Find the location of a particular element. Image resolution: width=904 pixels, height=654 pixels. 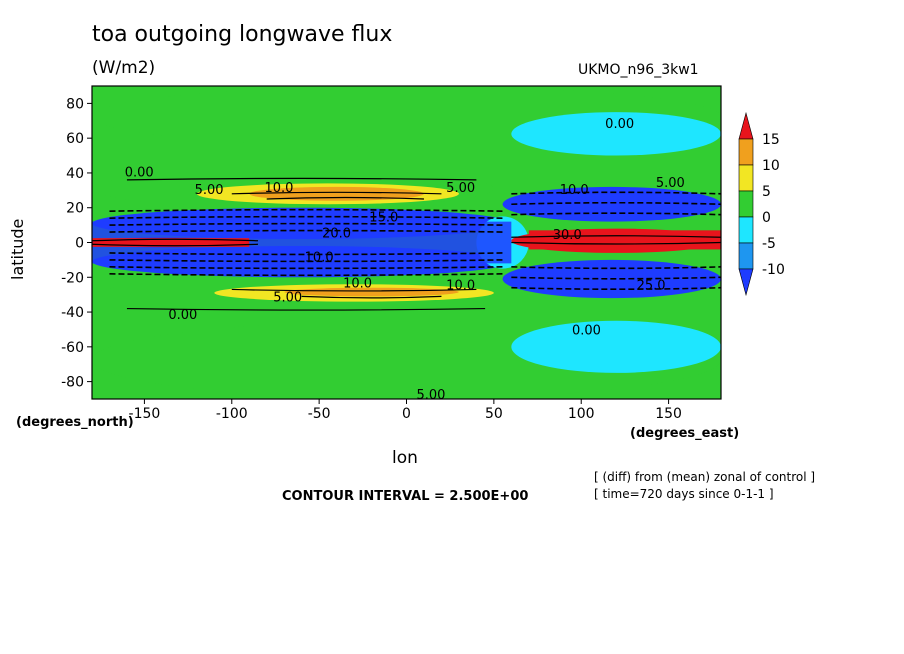

time-note: [ time=720 days since 0-1-1 ] is located at coordinates (684, 494).